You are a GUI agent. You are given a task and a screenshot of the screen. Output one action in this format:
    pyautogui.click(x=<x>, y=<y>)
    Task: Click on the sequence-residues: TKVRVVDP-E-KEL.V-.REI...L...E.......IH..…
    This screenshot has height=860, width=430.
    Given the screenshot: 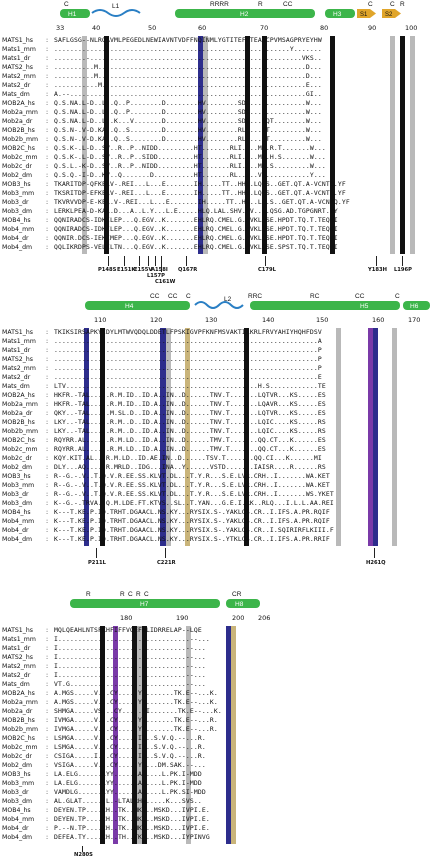 What is the action you would take?
    pyautogui.click(x=202, y=202)
    